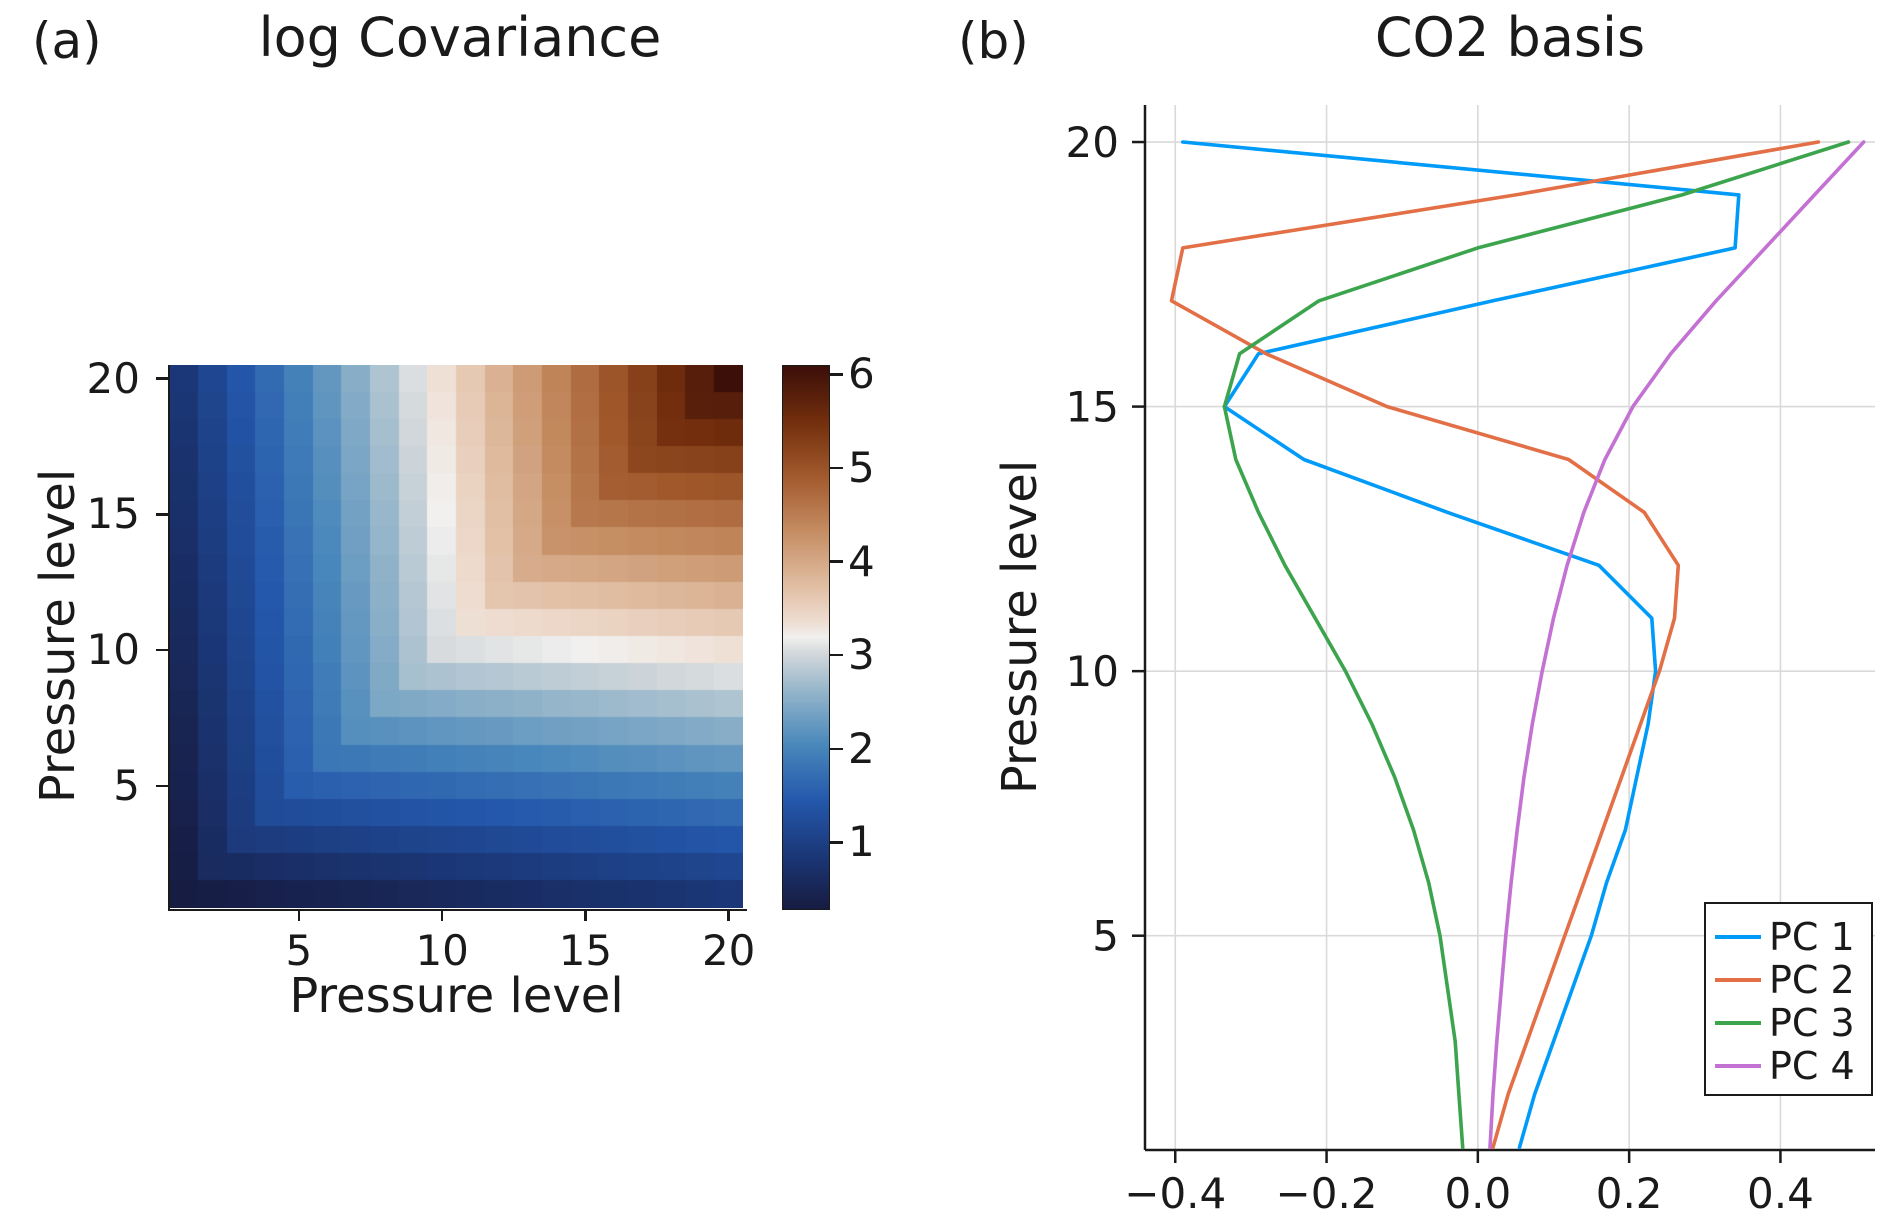 This screenshot has height=1209, width=1892. What do you see at coordinates (1629, 1189) in the screenshot?
I see `x-axis-tick-label: 0.2` at bounding box center [1629, 1189].